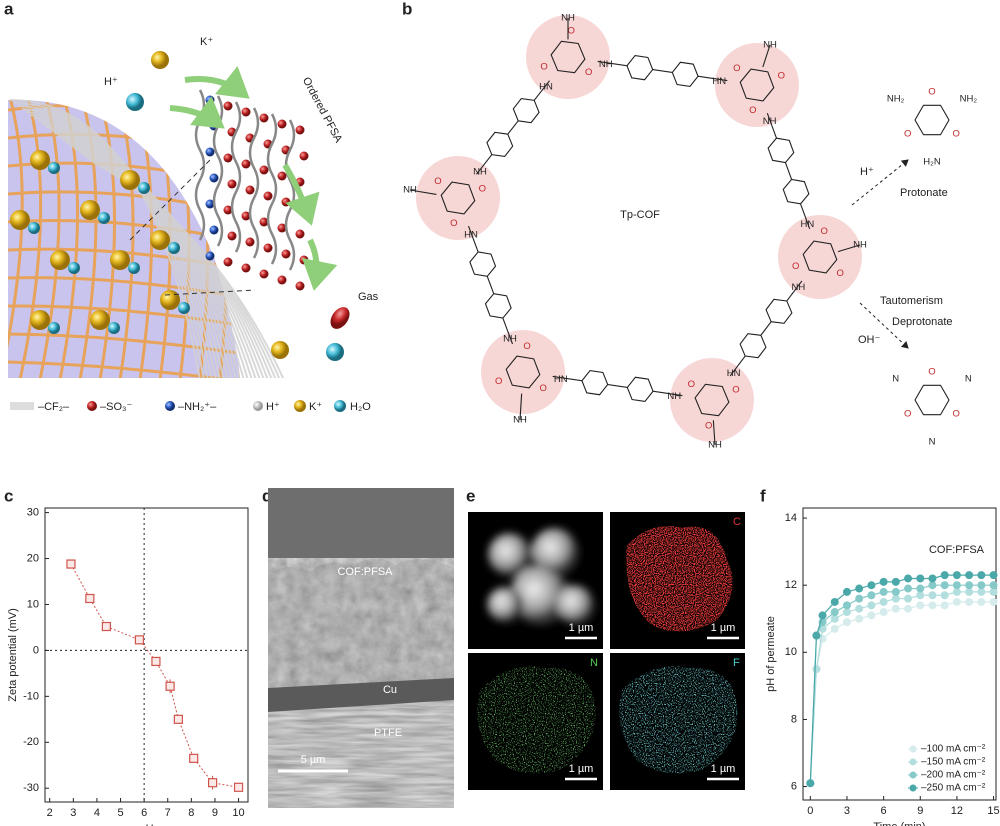 The height and width of the screenshot is (826, 1000). I want to click on atom-label: HN, so click(719, 81).